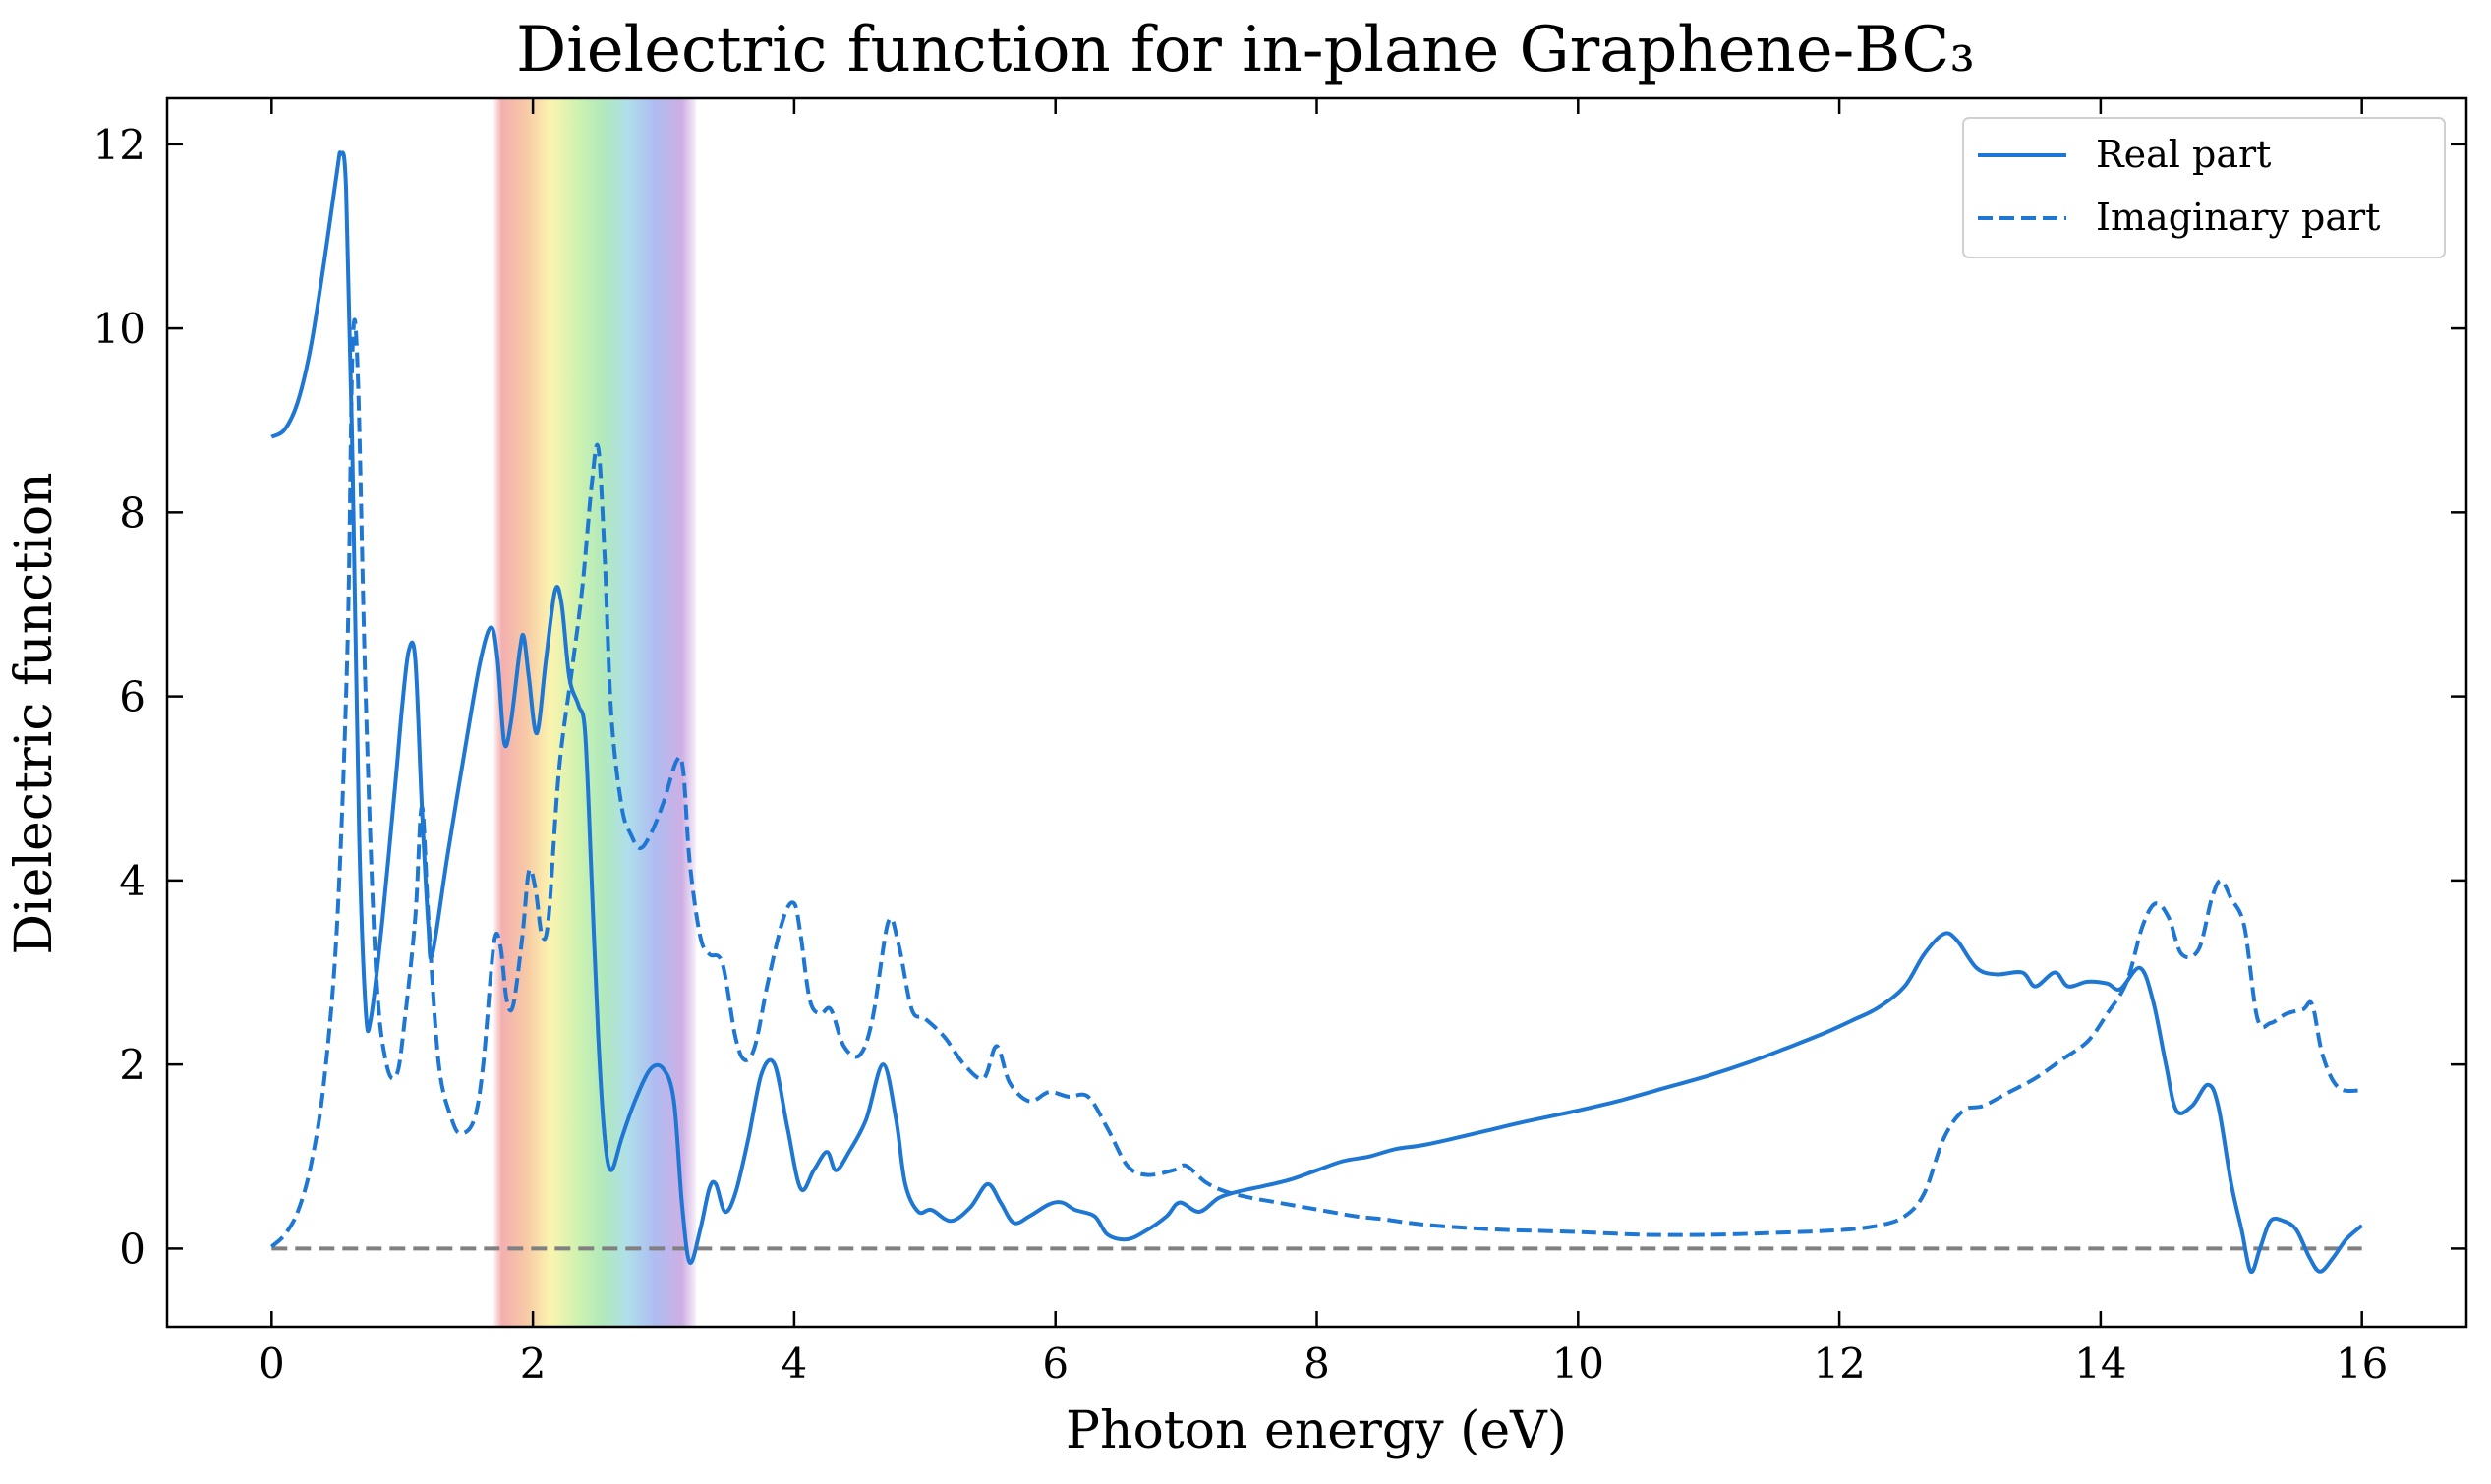 This screenshot has width=2491, height=1484. I want to click on legend-box, so click(2204, 187).